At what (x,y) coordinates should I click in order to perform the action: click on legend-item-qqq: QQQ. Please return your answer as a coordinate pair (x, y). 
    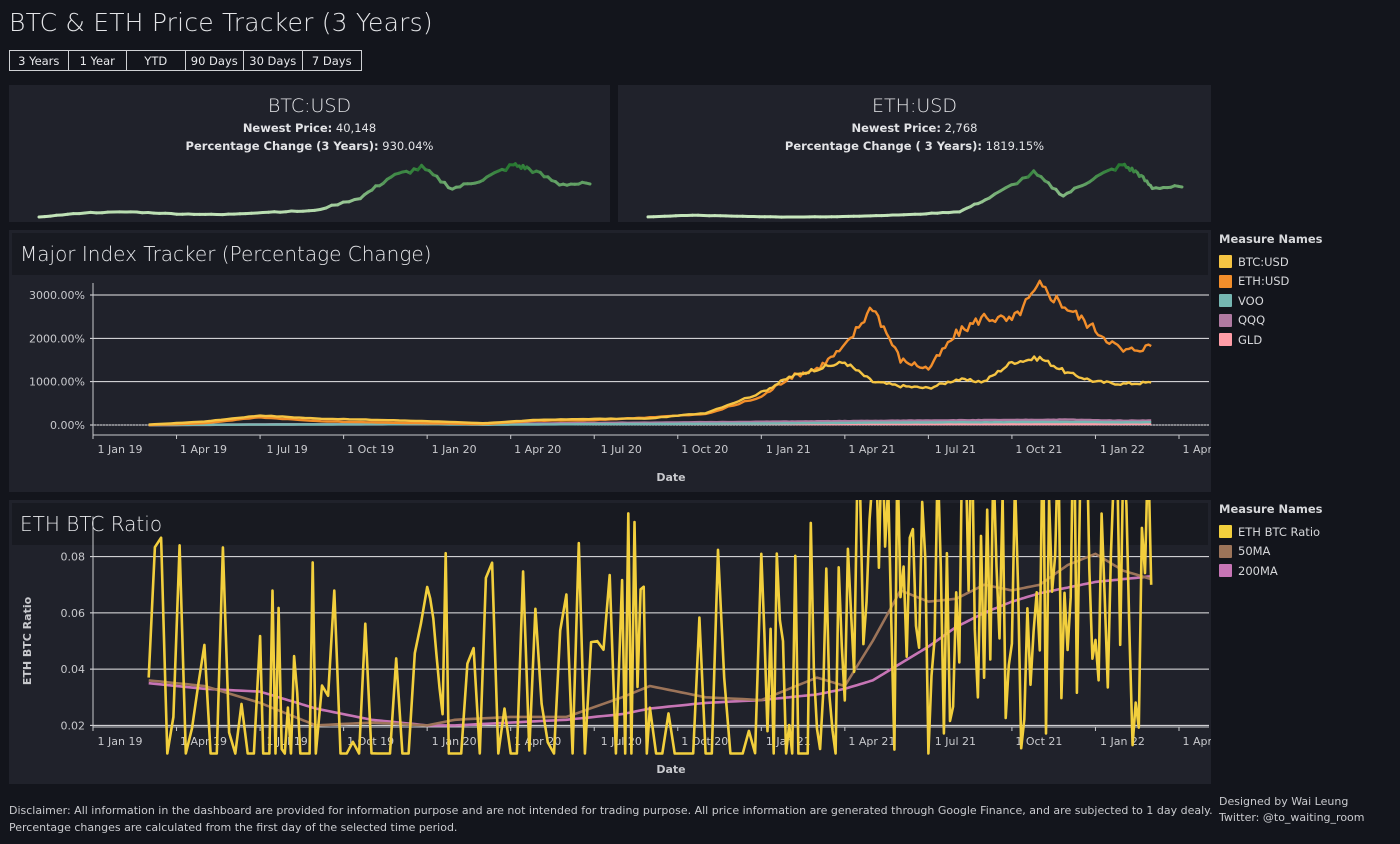
    Looking at the image, I should click on (1271, 321).